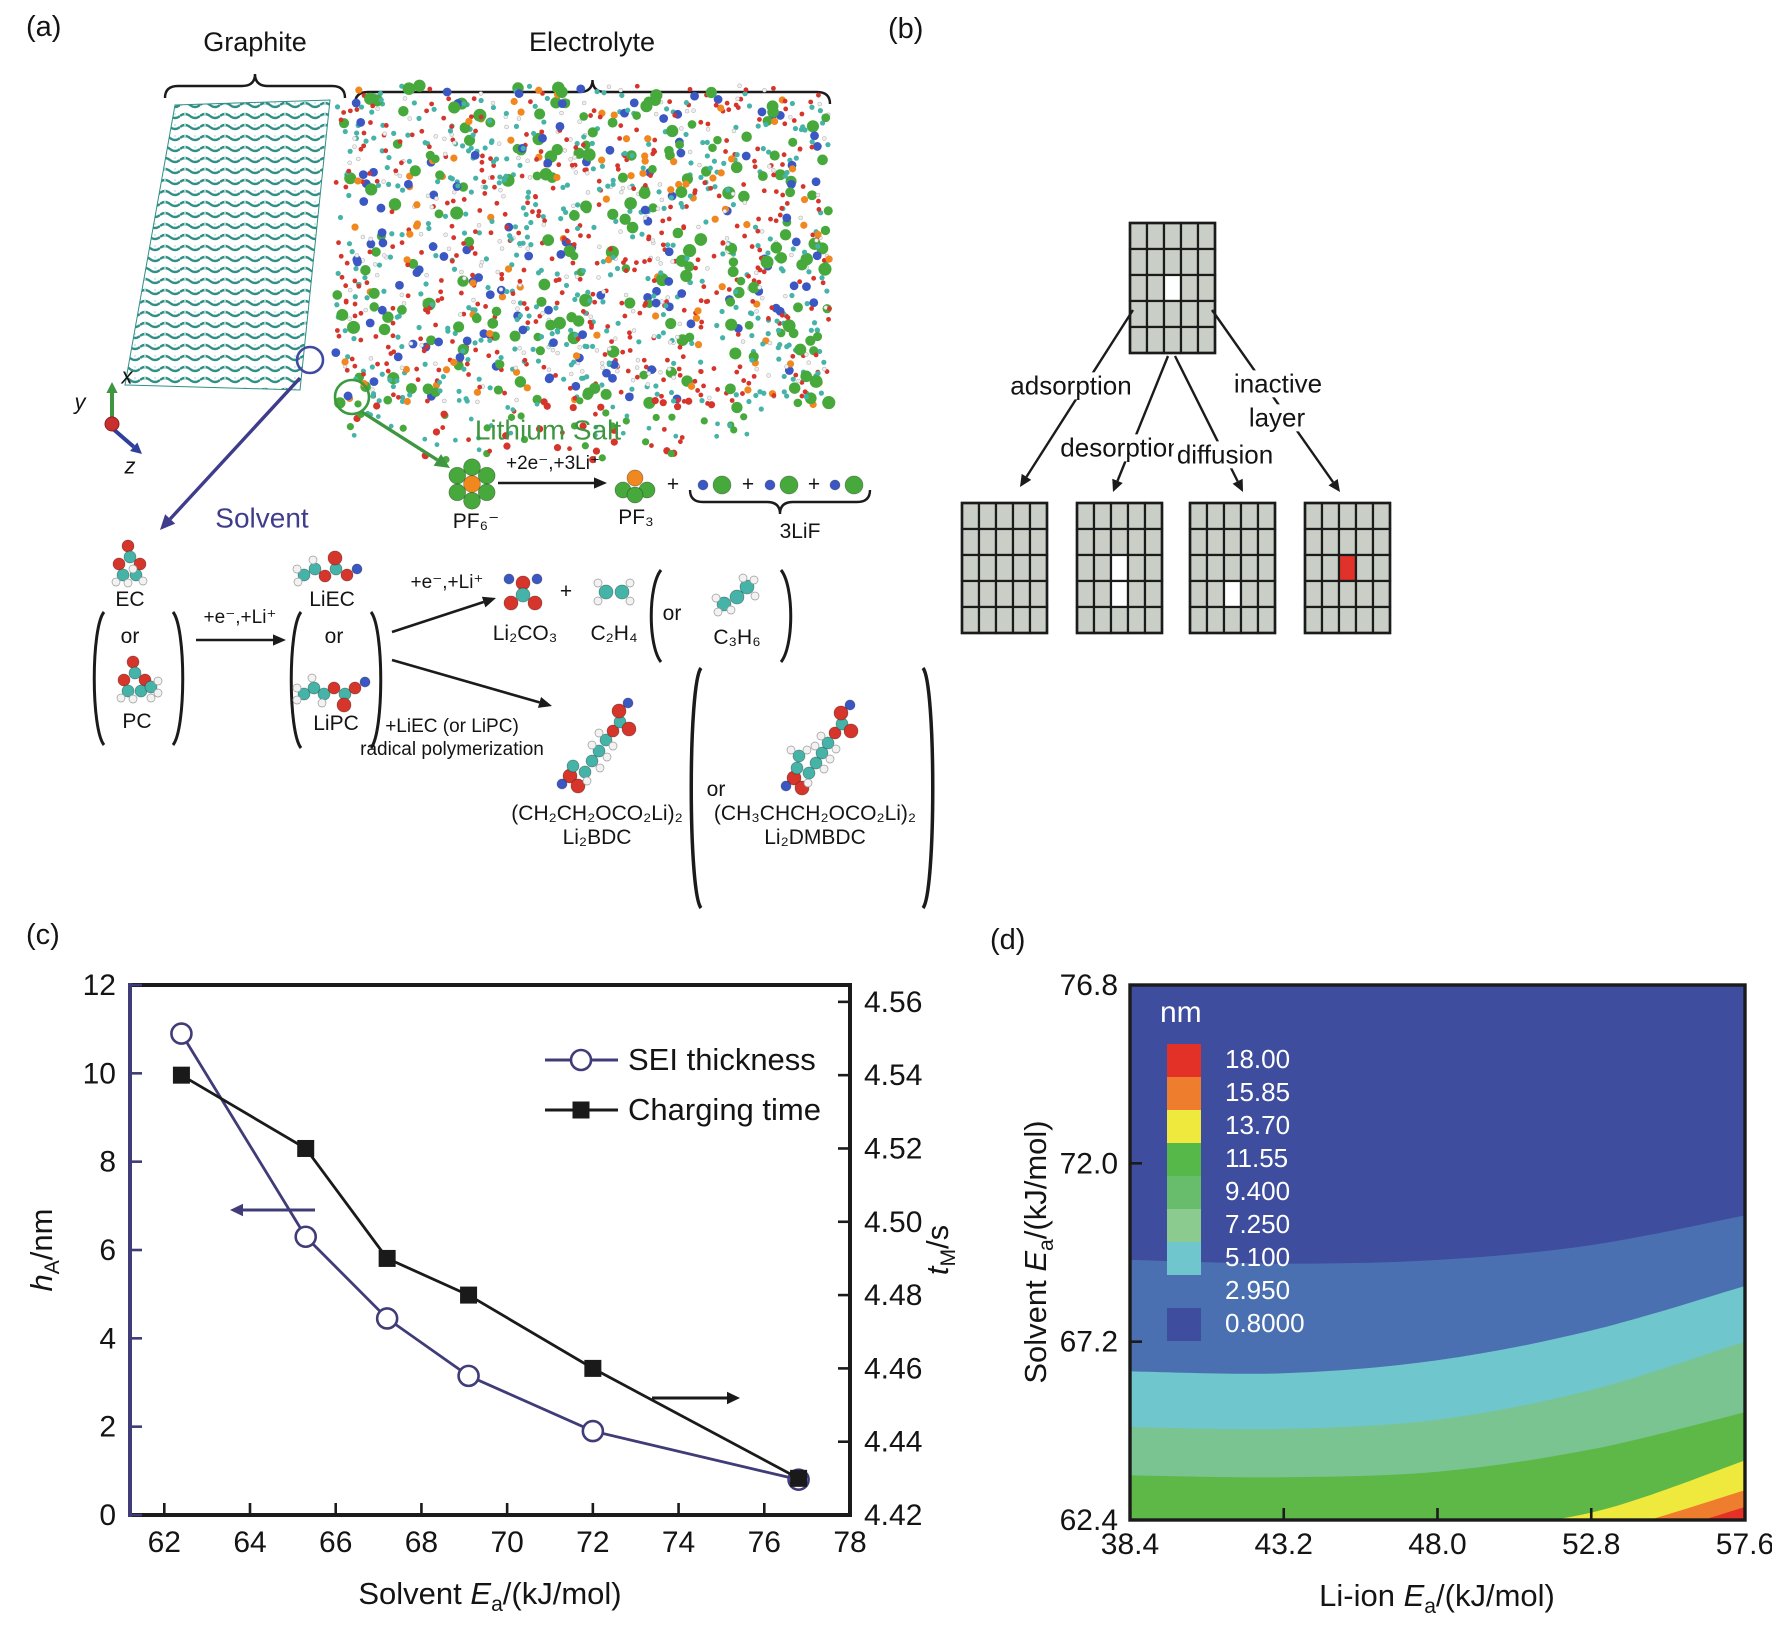  I want to click on y-tick-label: 67.2, so click(1089, 1342).